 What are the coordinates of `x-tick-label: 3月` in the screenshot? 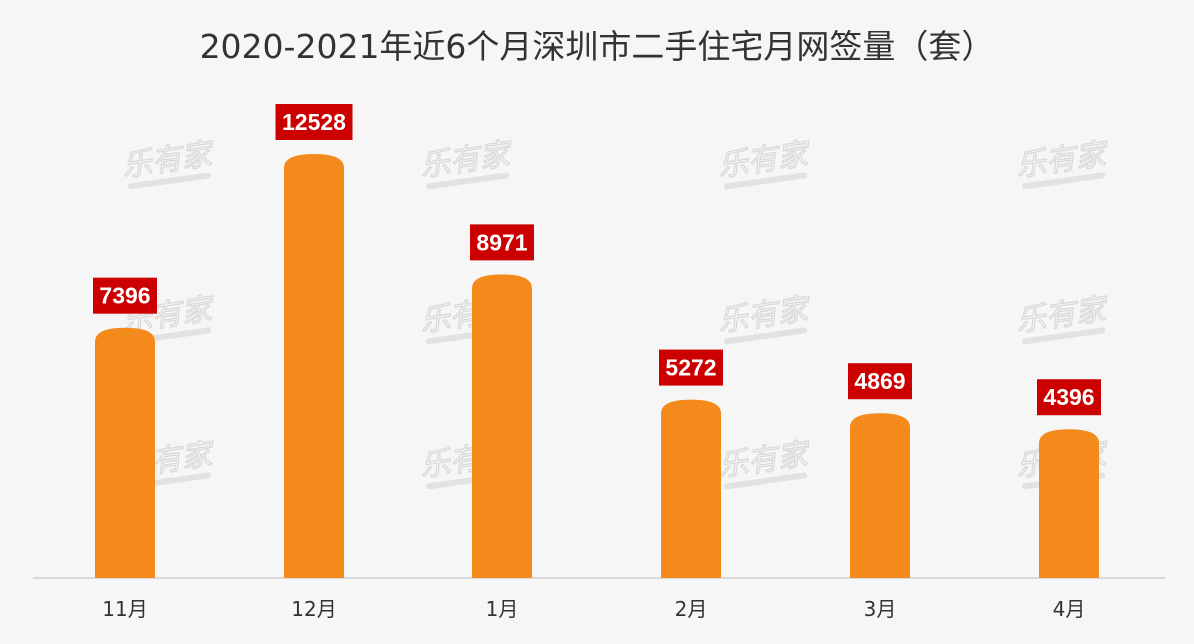 It's located at (880, 609).